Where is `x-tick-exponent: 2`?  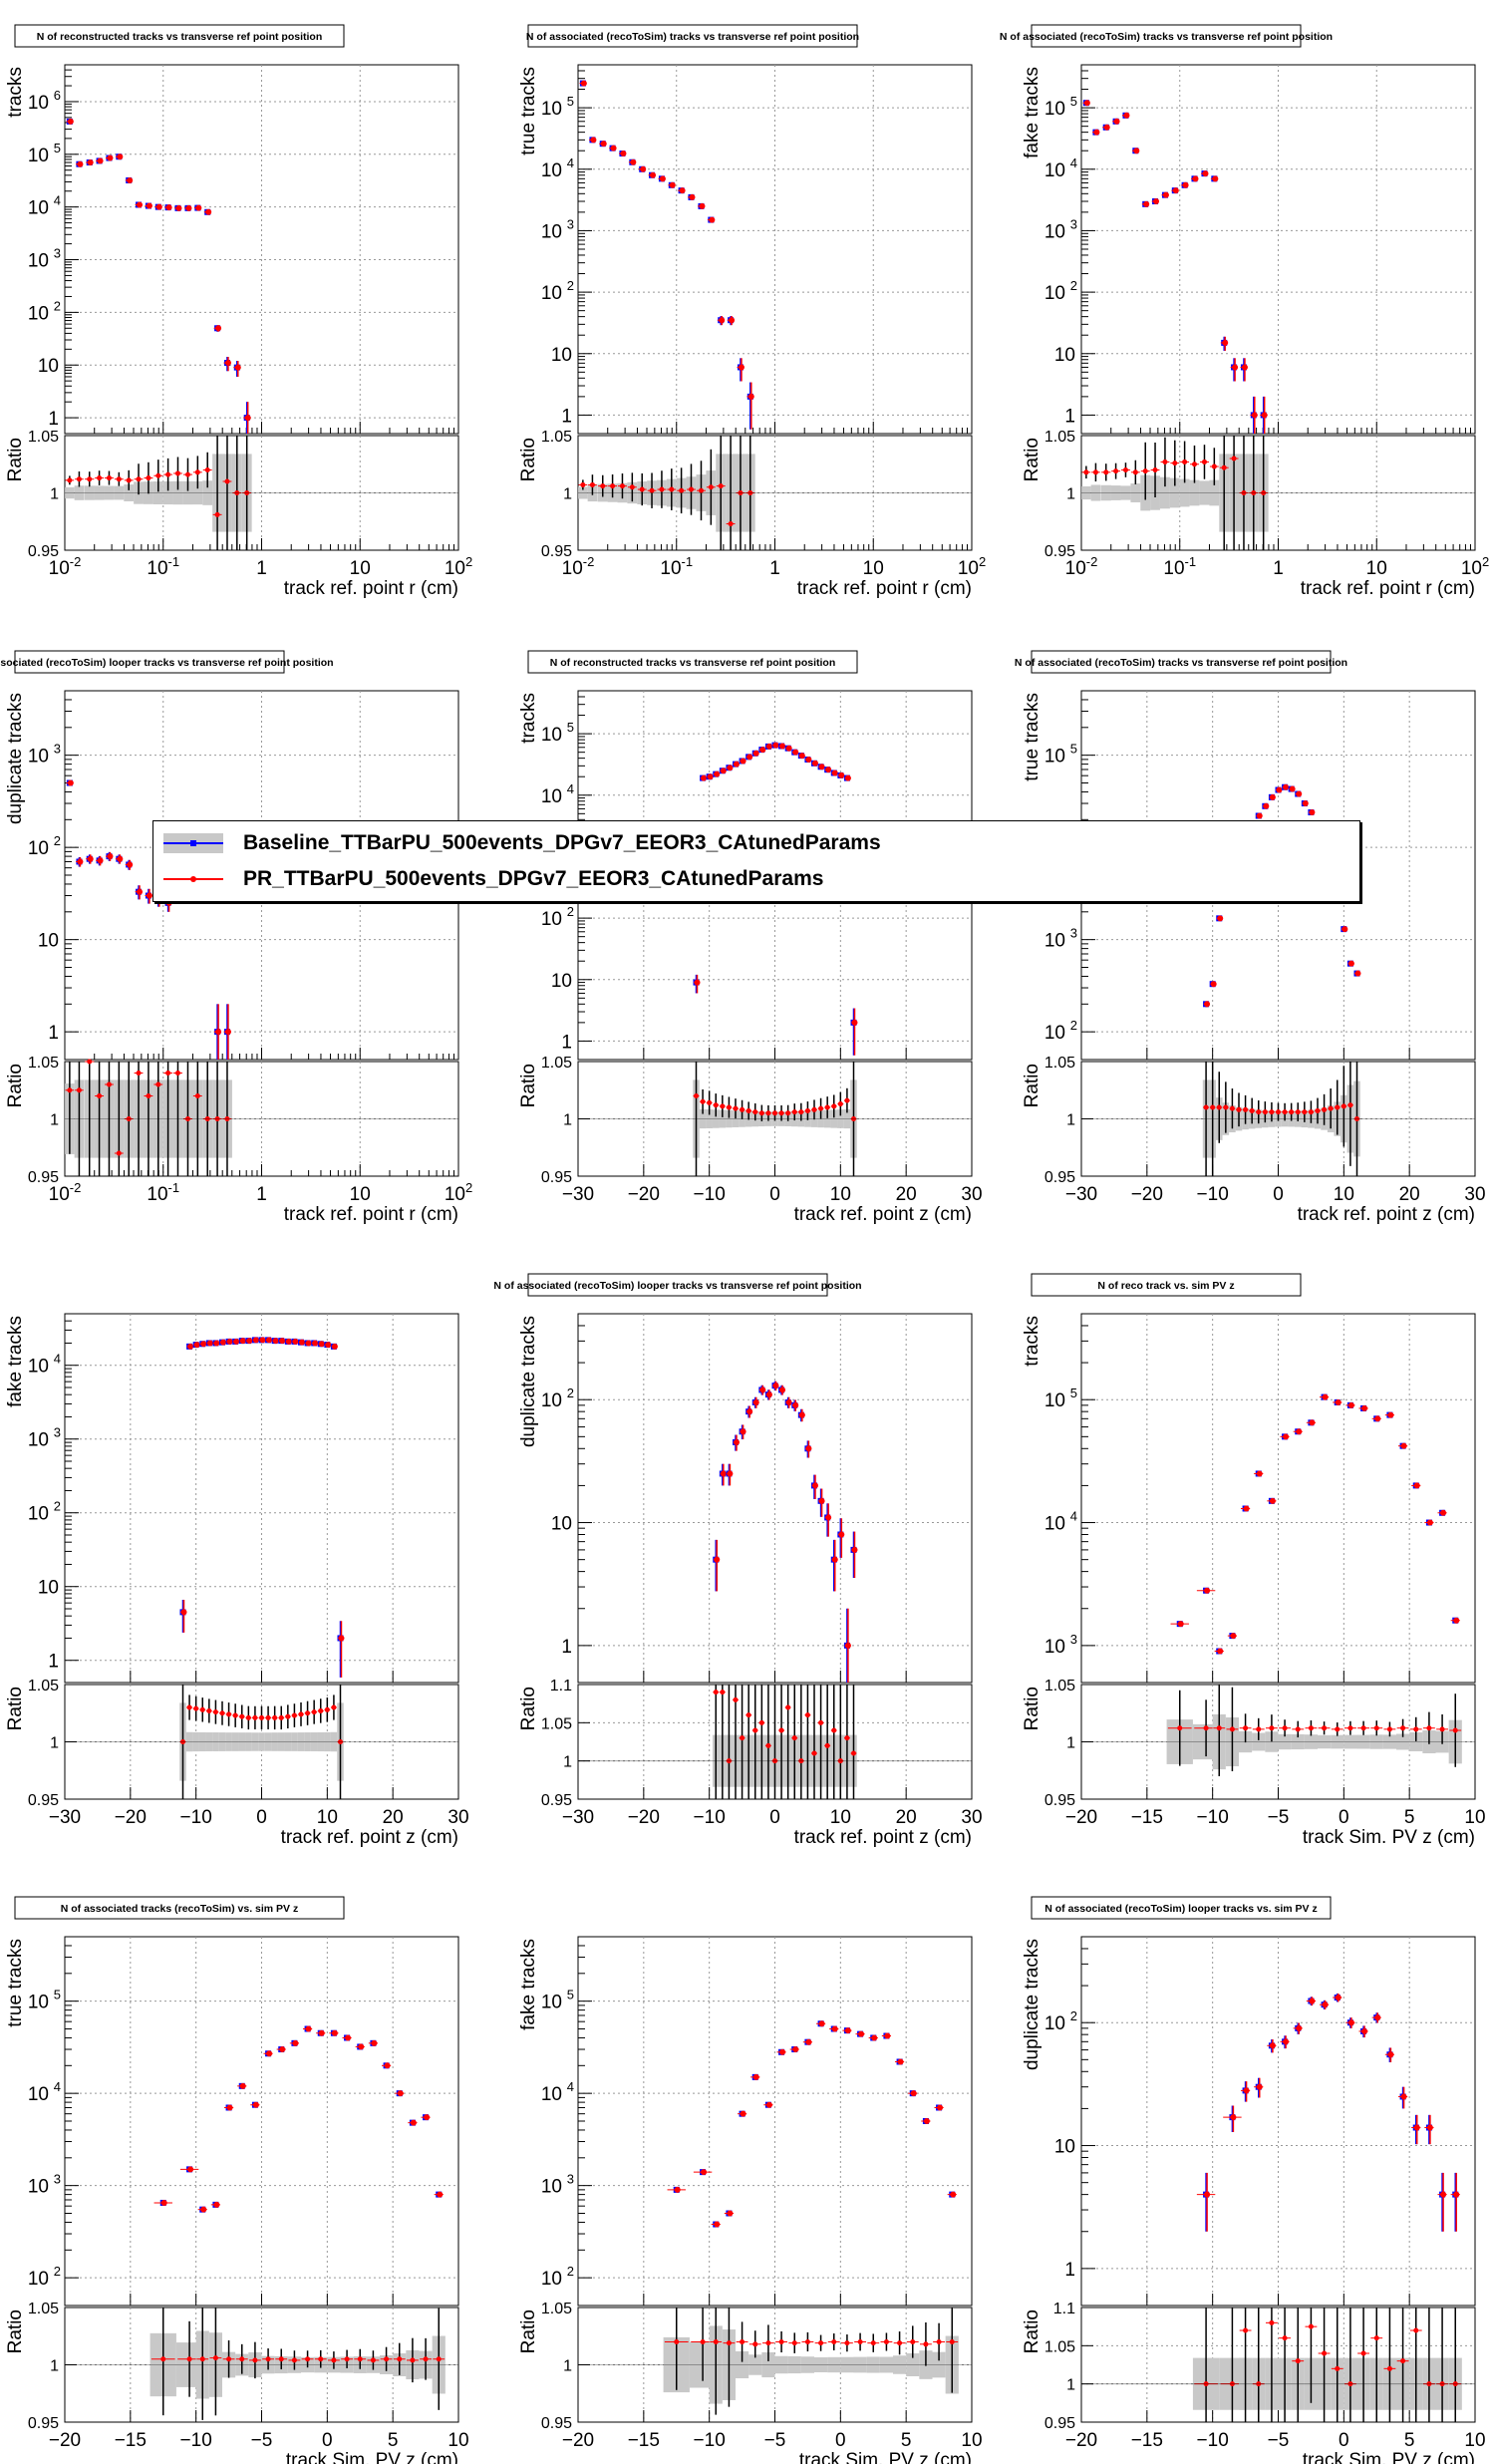 x-tick-exponent: 2 is located at coordinates (982, 562).